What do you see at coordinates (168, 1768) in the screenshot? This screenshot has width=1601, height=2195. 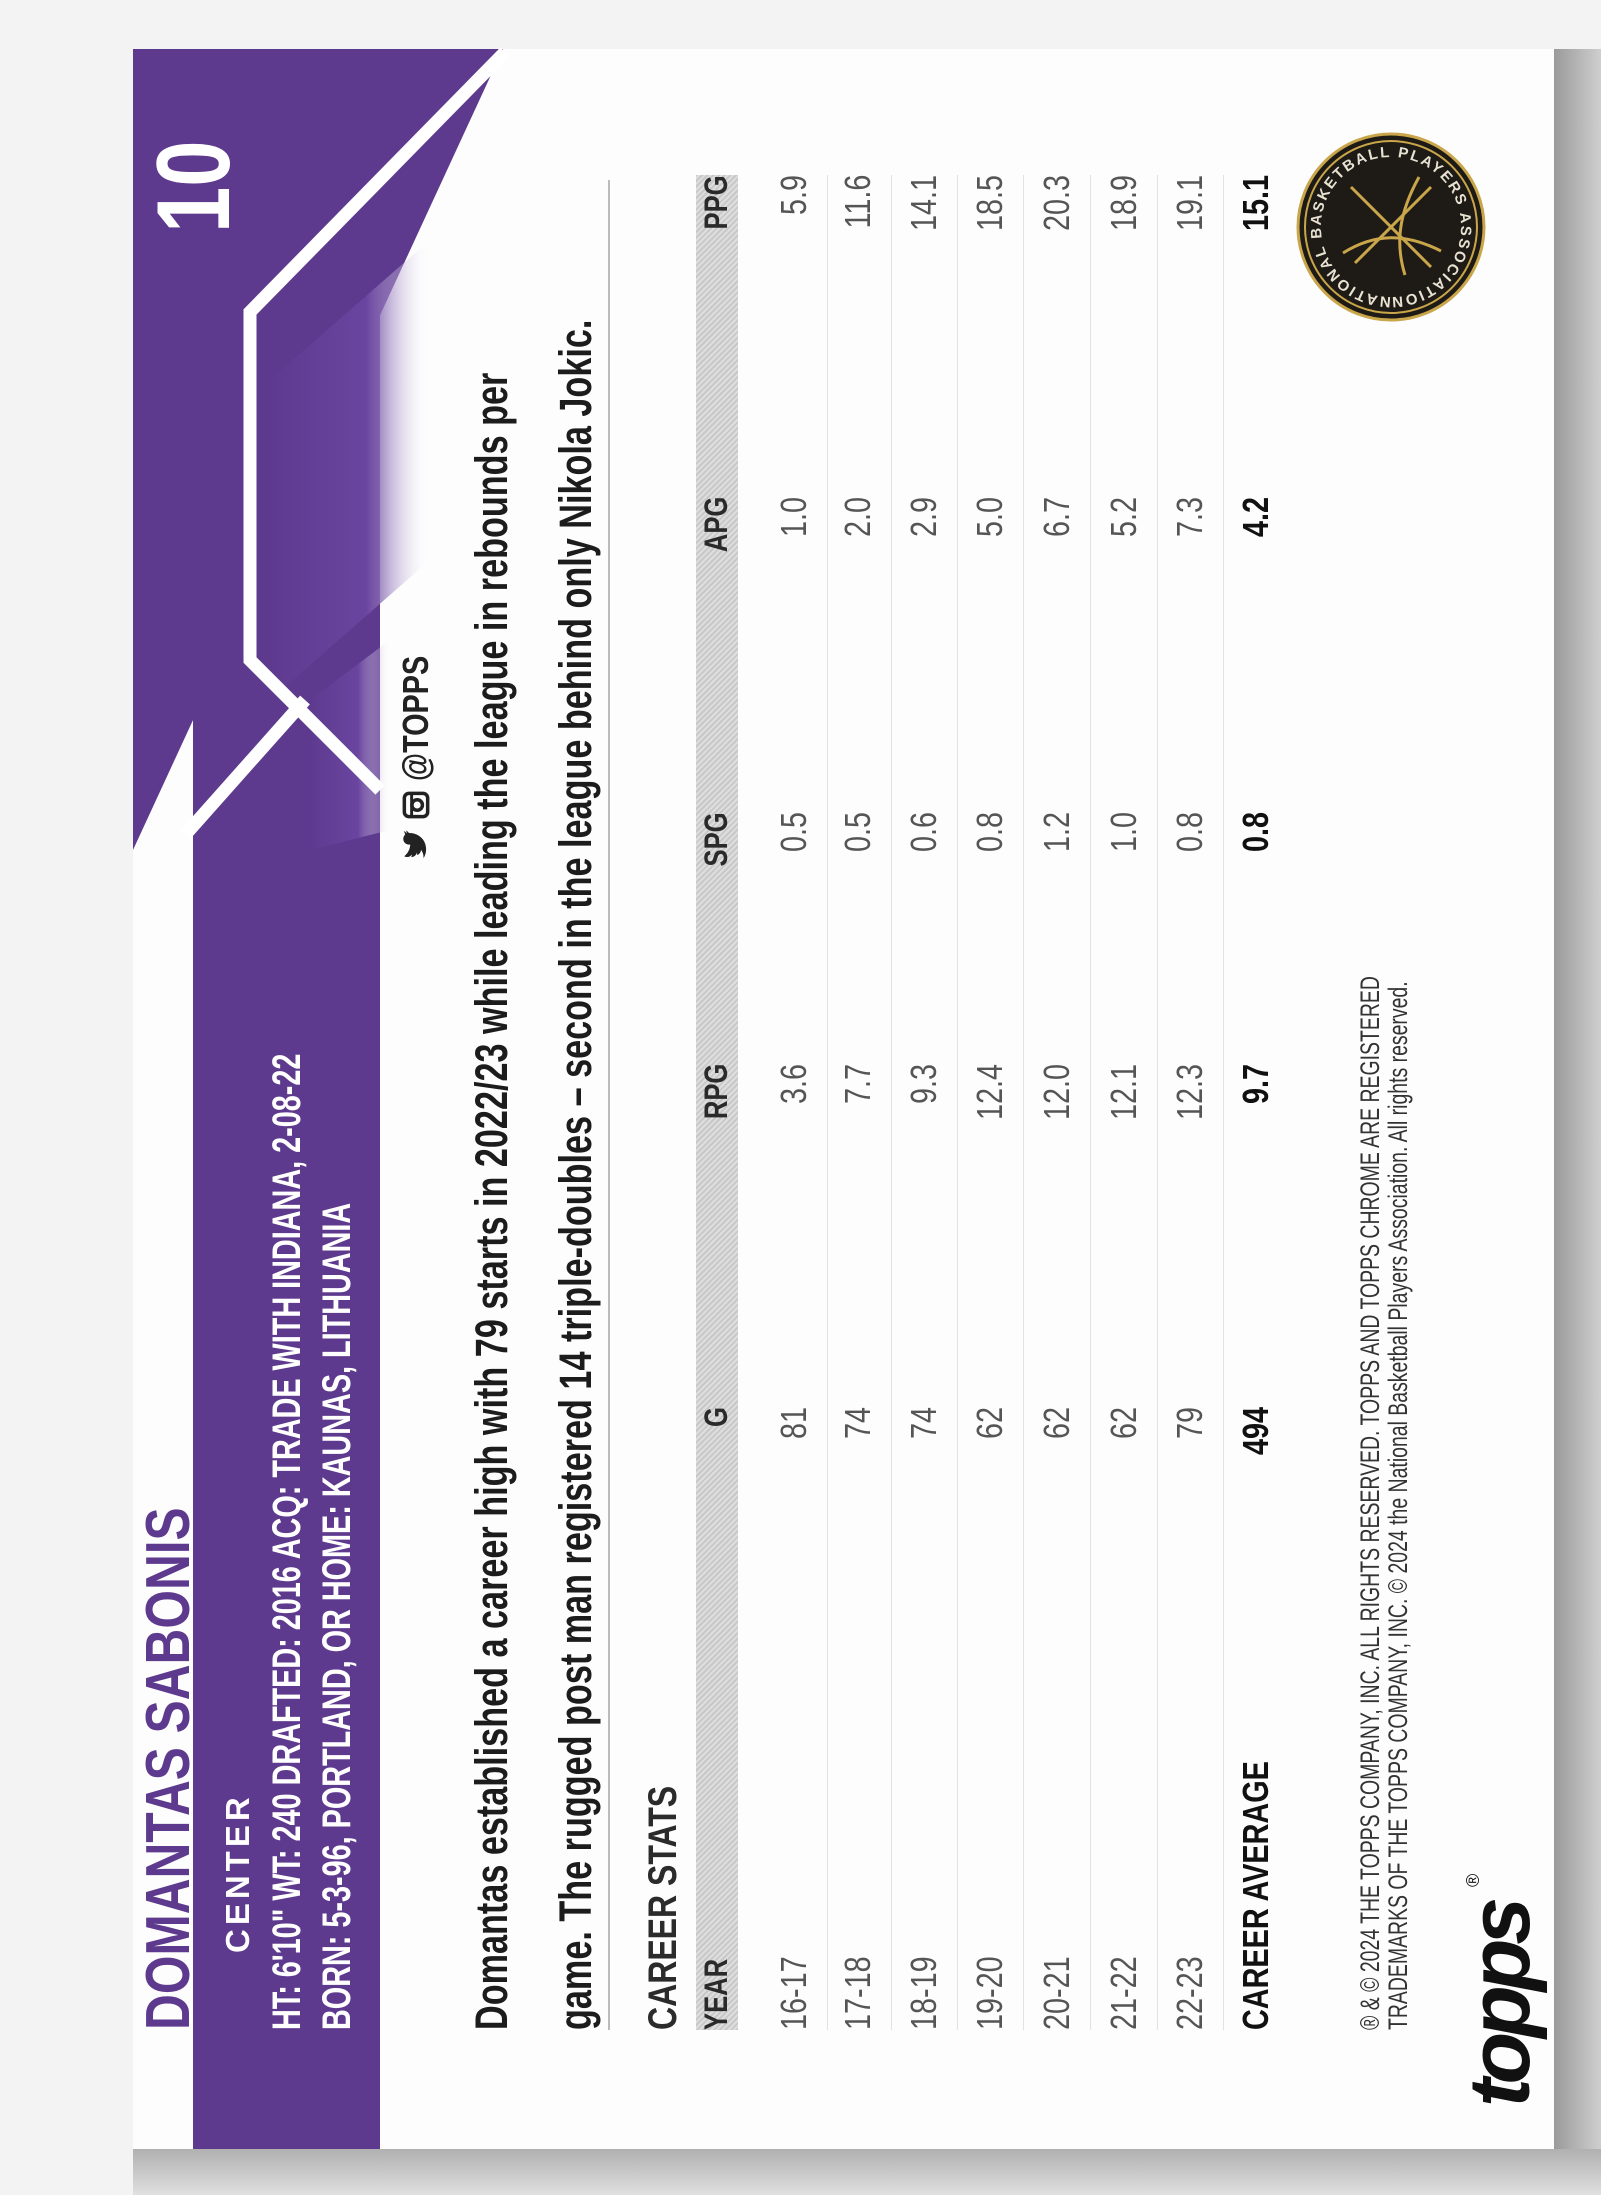 I see `player-name: DOMANTAS SABONIS` at bounding box center [168, 1768].